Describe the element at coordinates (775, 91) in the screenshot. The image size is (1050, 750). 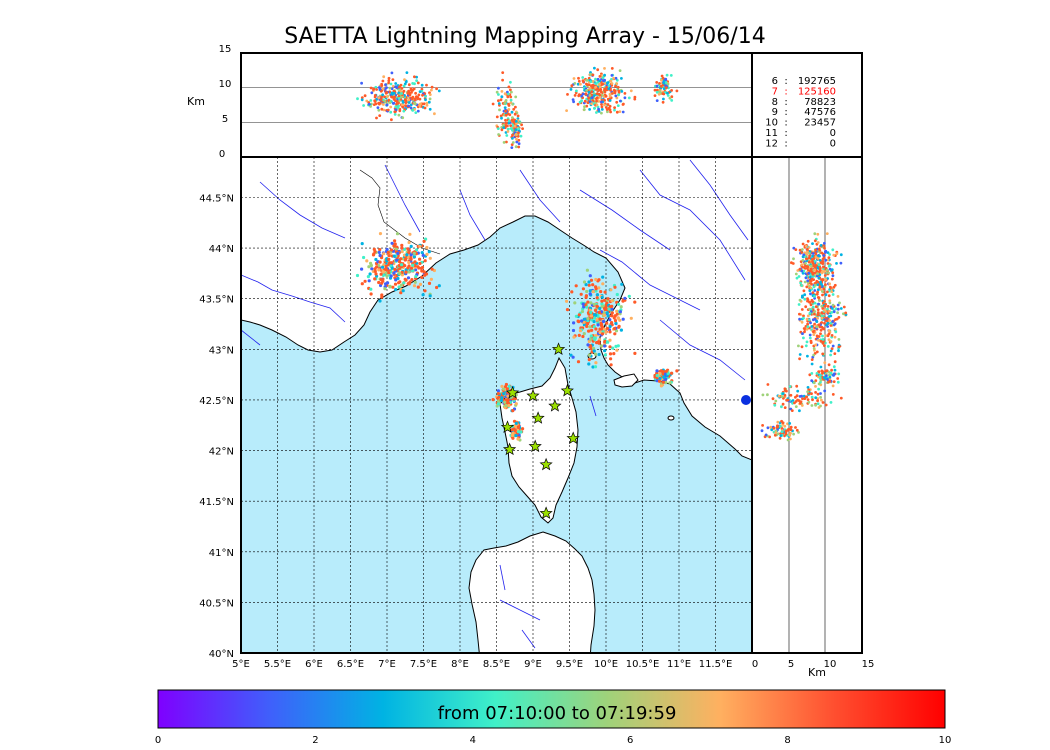
I see `station-count-n: 7` at that location.